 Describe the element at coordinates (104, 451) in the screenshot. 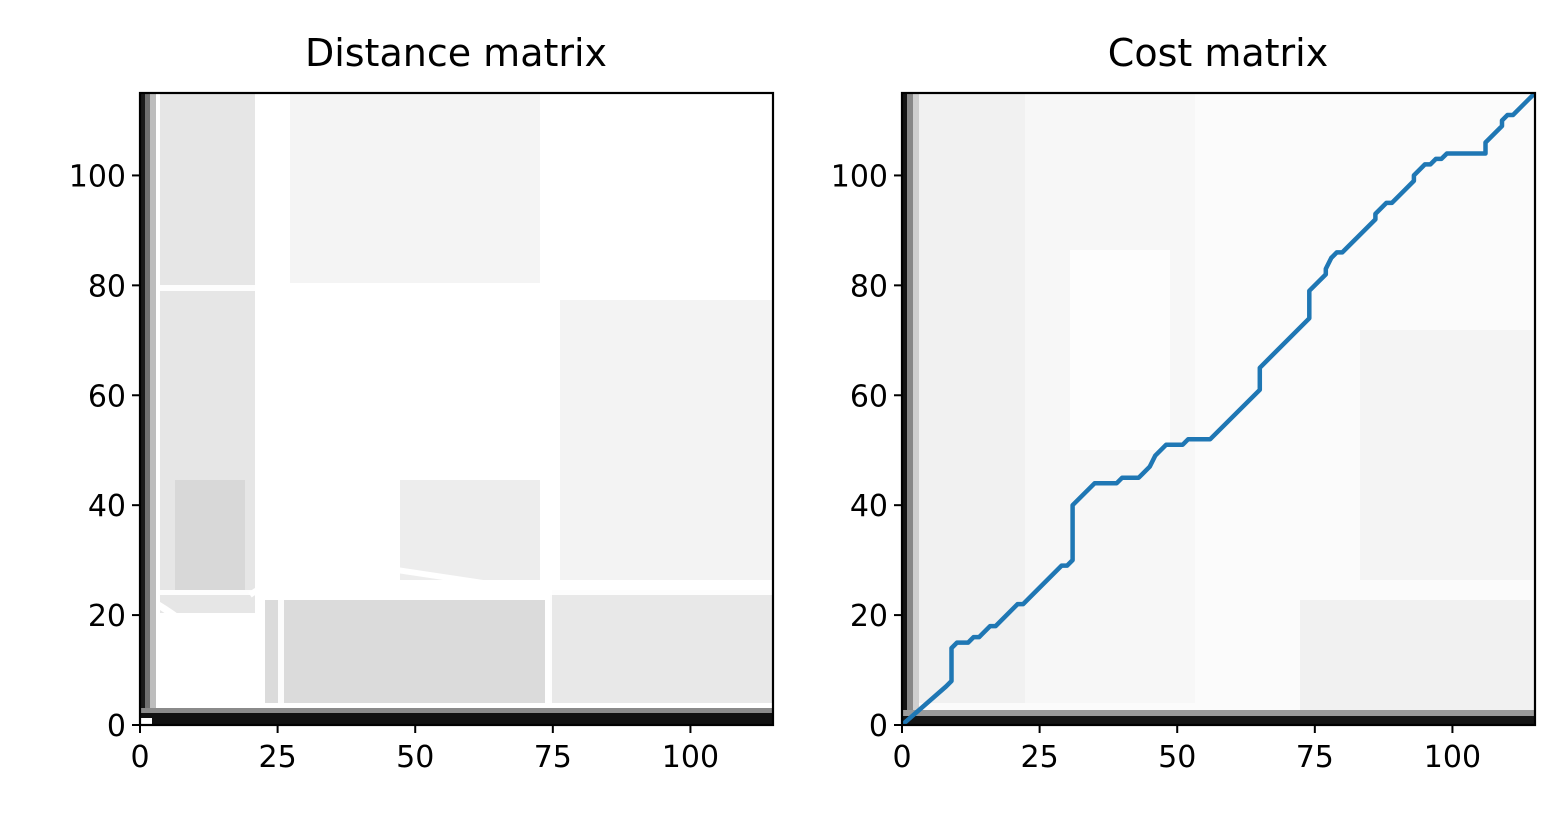

I see `distance-matrix-y-ticks: 0 20 40 60 80 100` at that location.